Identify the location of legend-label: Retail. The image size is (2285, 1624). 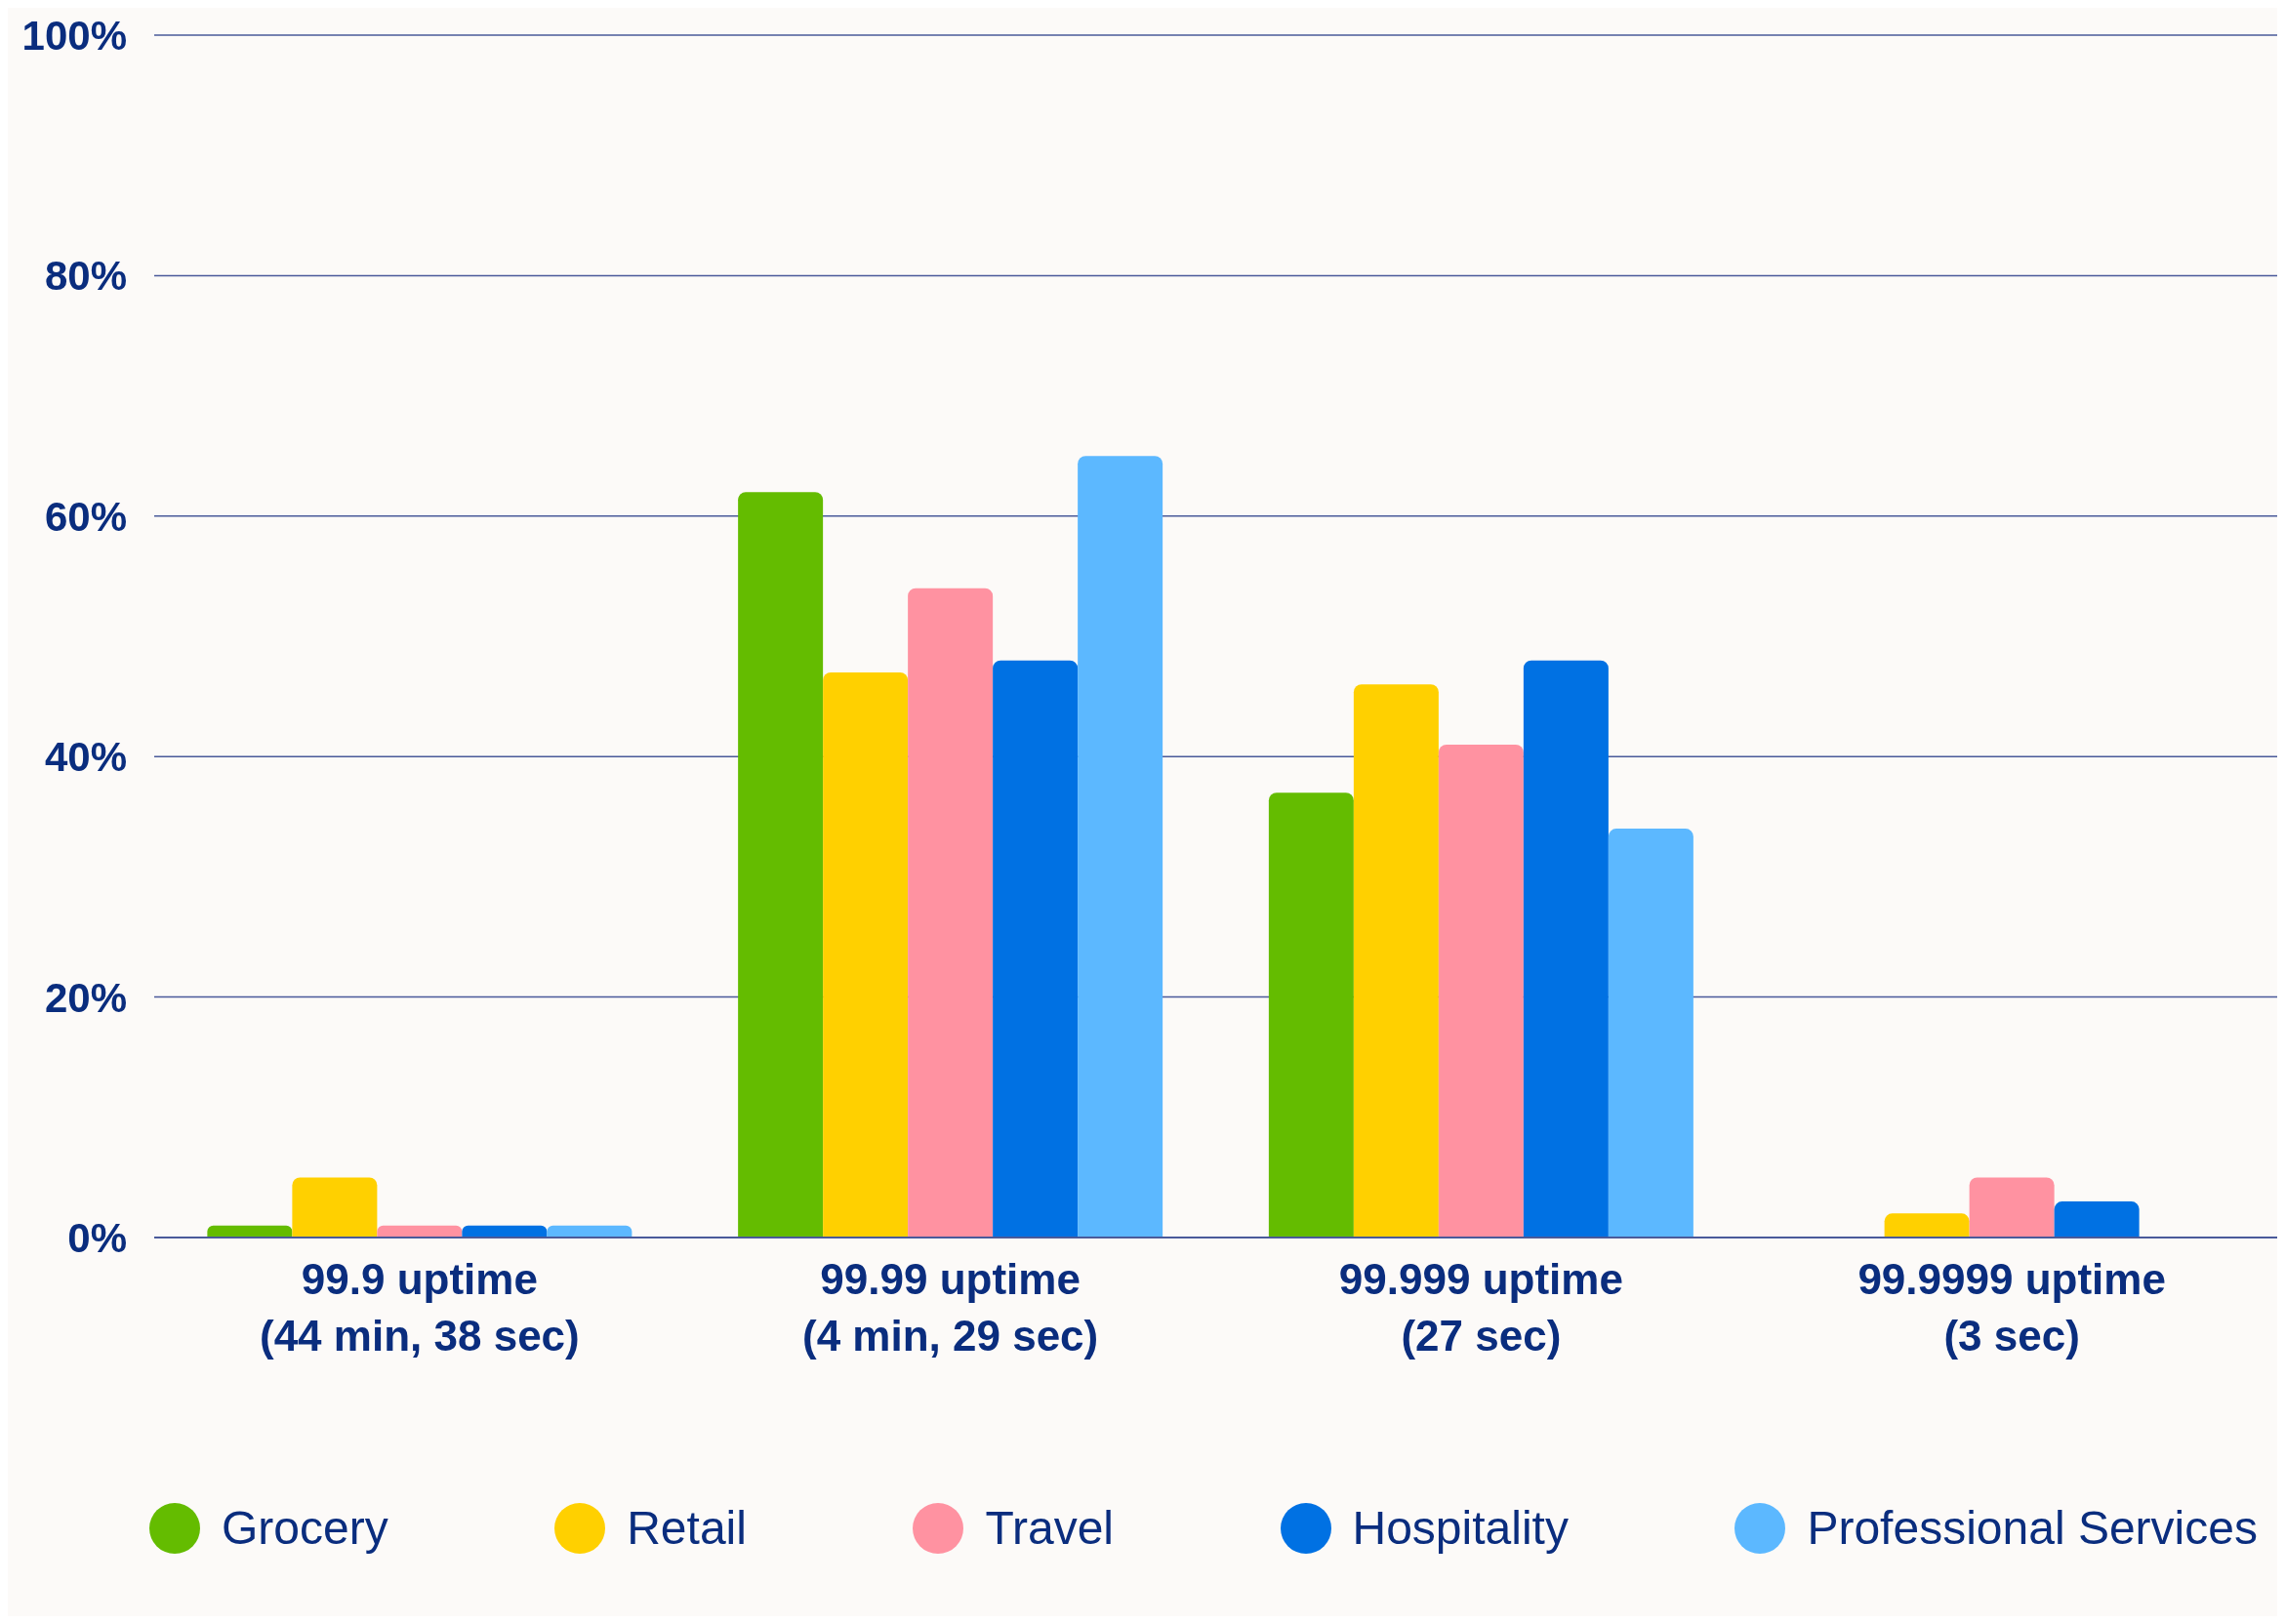
(687, 1528).